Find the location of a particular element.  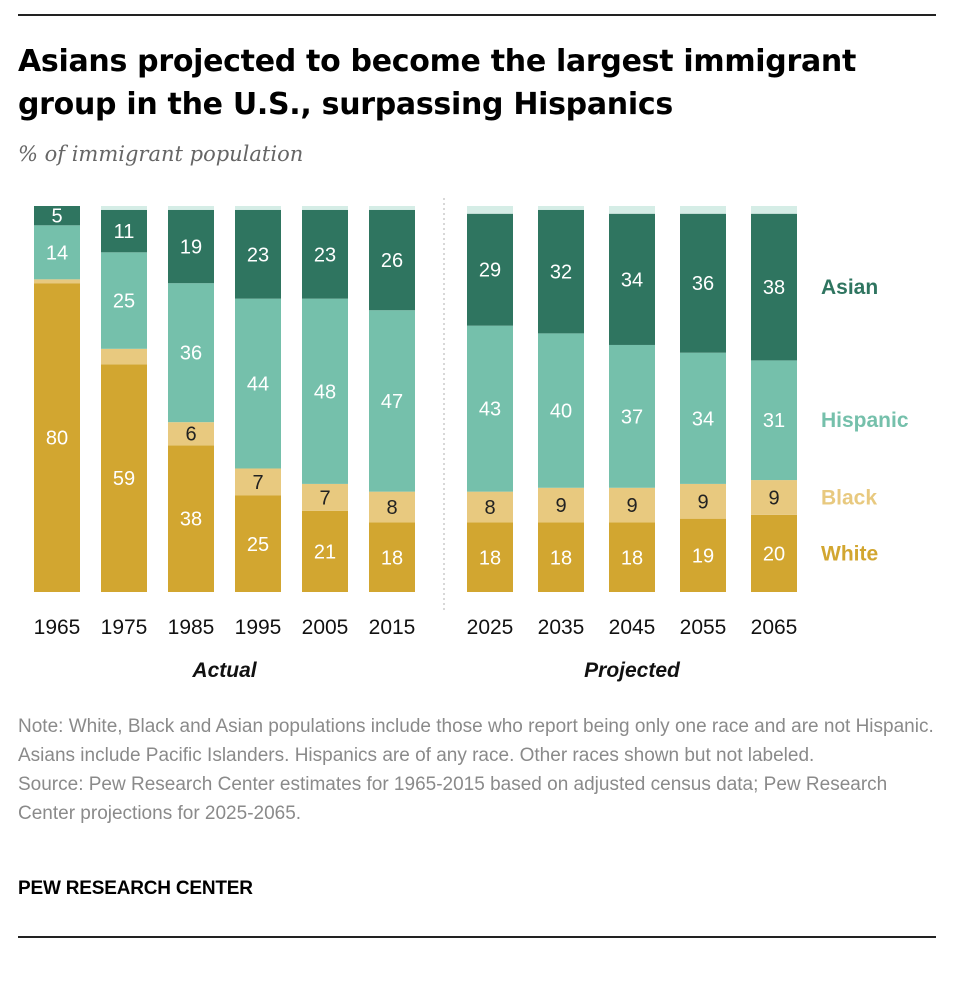

value-label-white-2055: 19 is located at coordinates (703, 556).